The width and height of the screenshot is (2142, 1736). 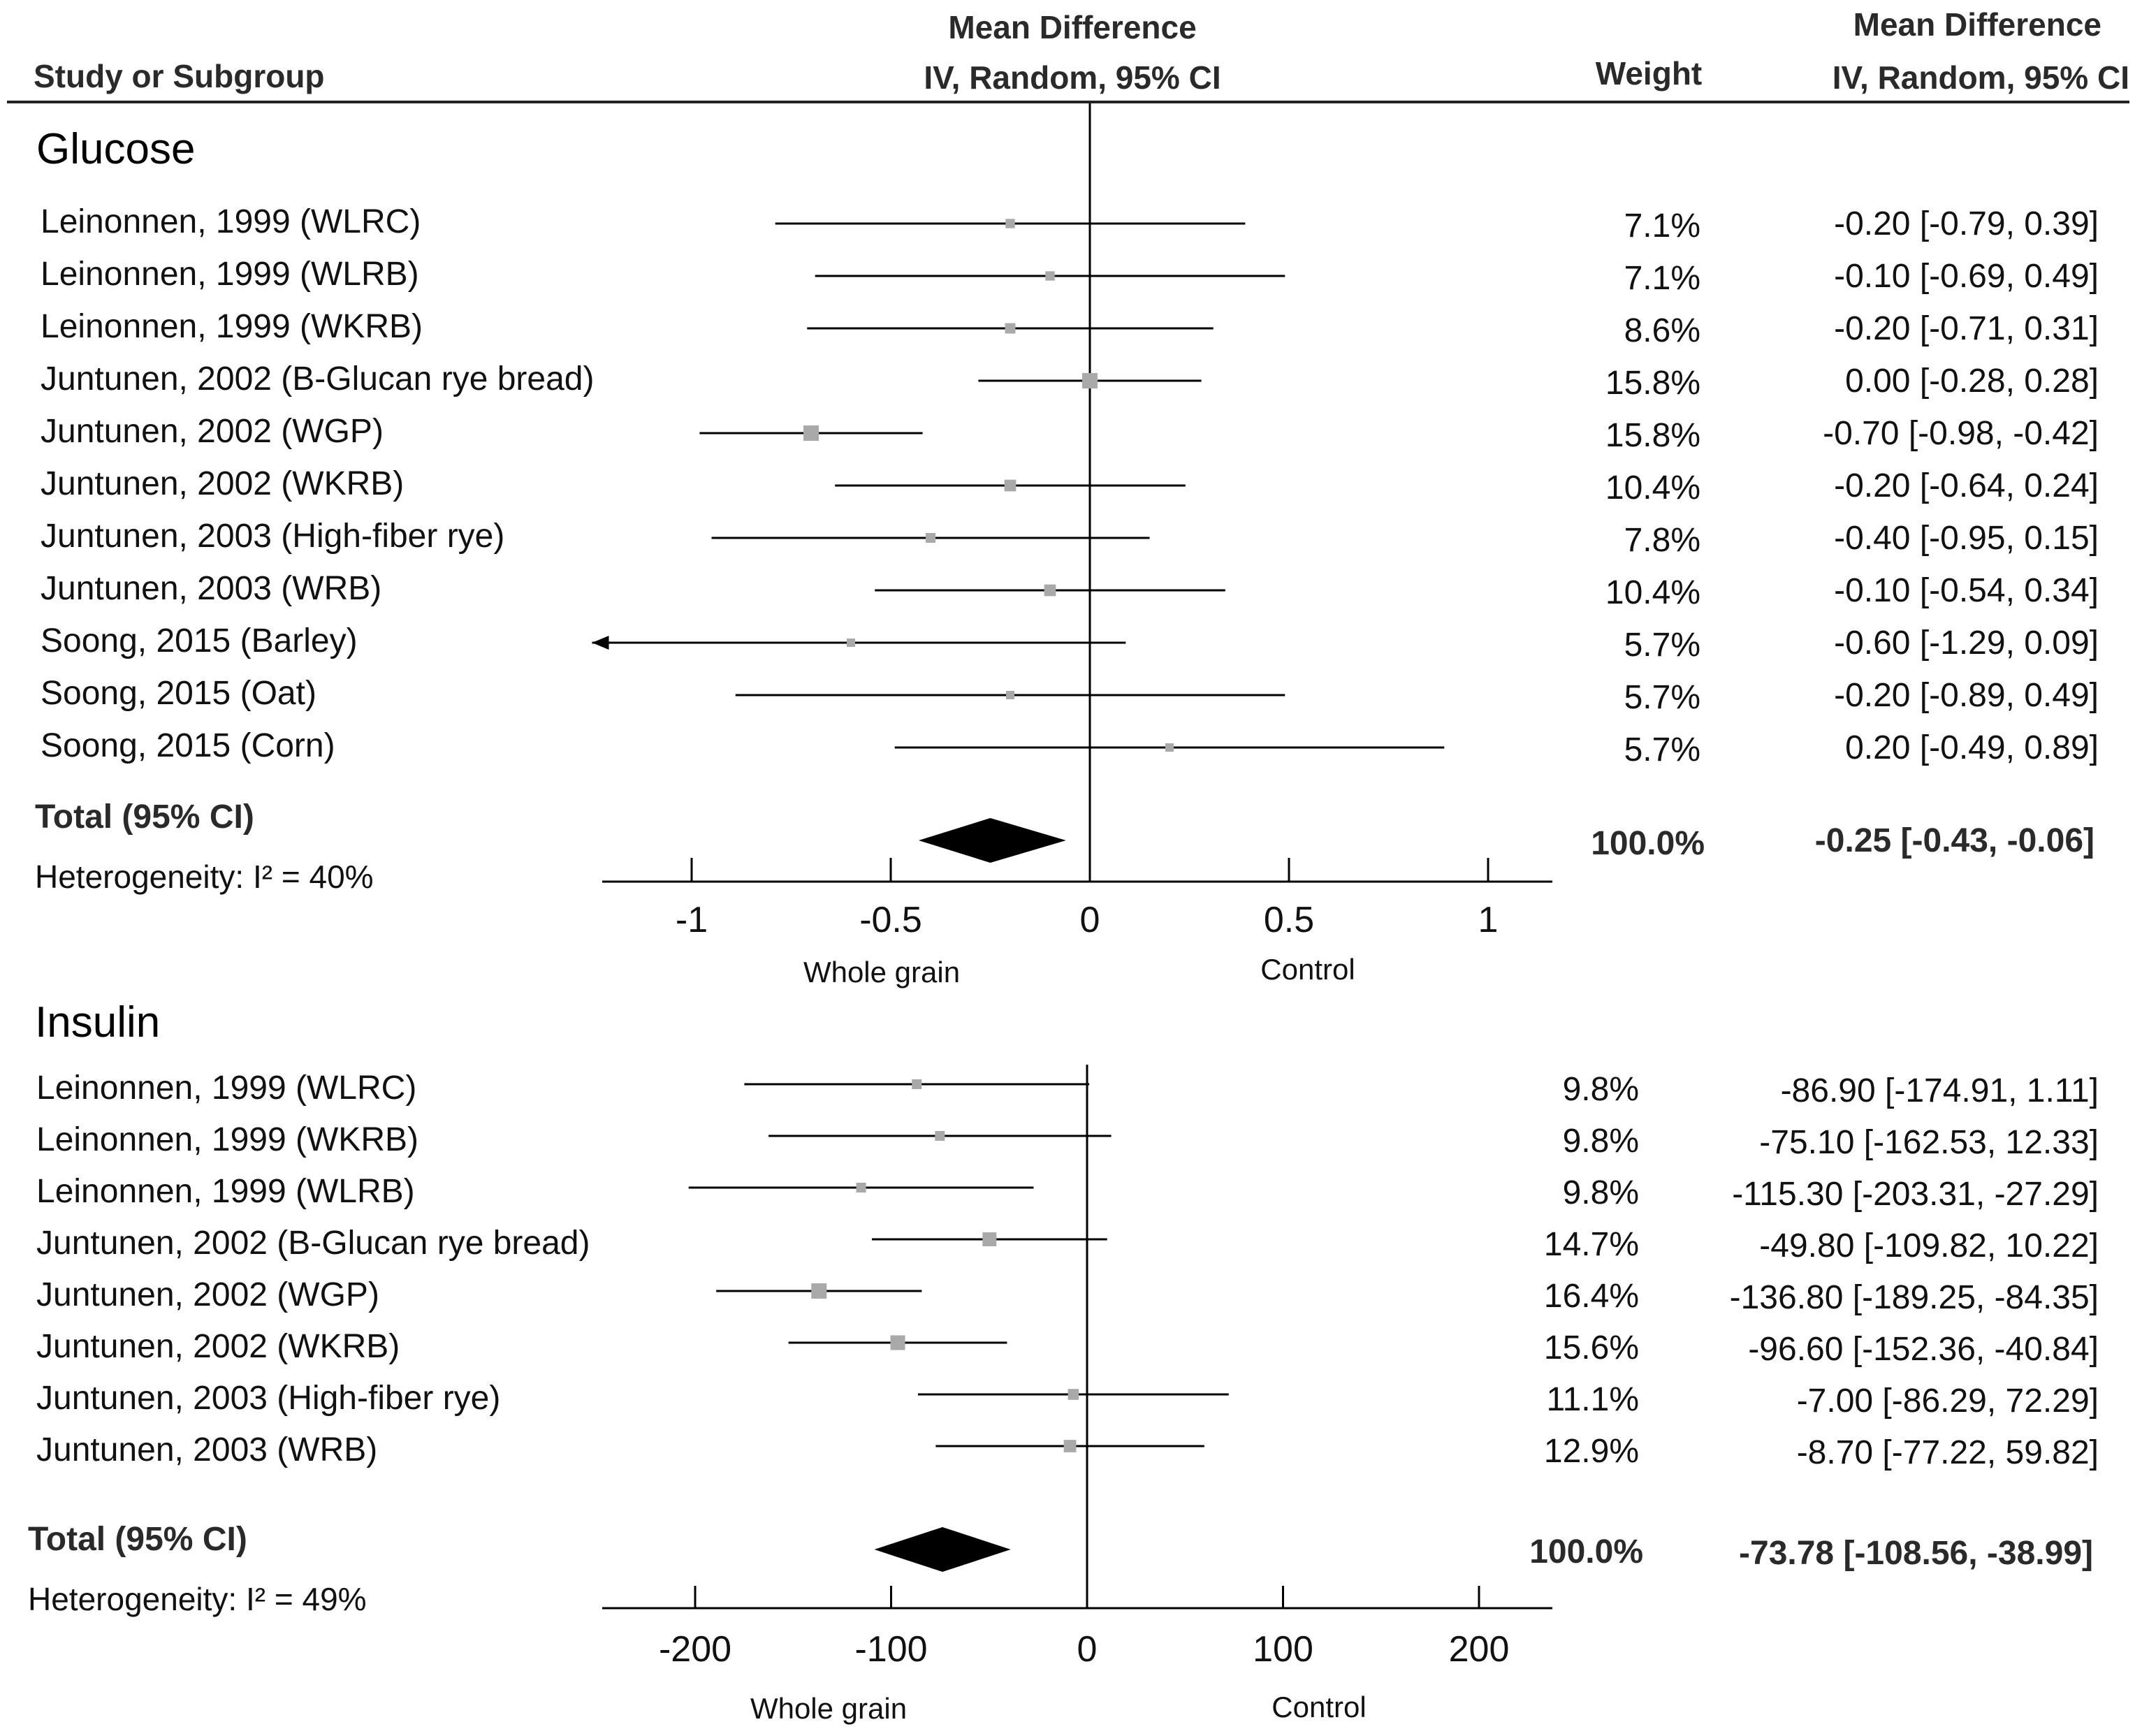 What do you see at coordinates (268, 1398) in the screenshot?
I see `insulin-study-name: Juntunen, 2003 (High-fiber rye)` at bounding box center [268, 1398].